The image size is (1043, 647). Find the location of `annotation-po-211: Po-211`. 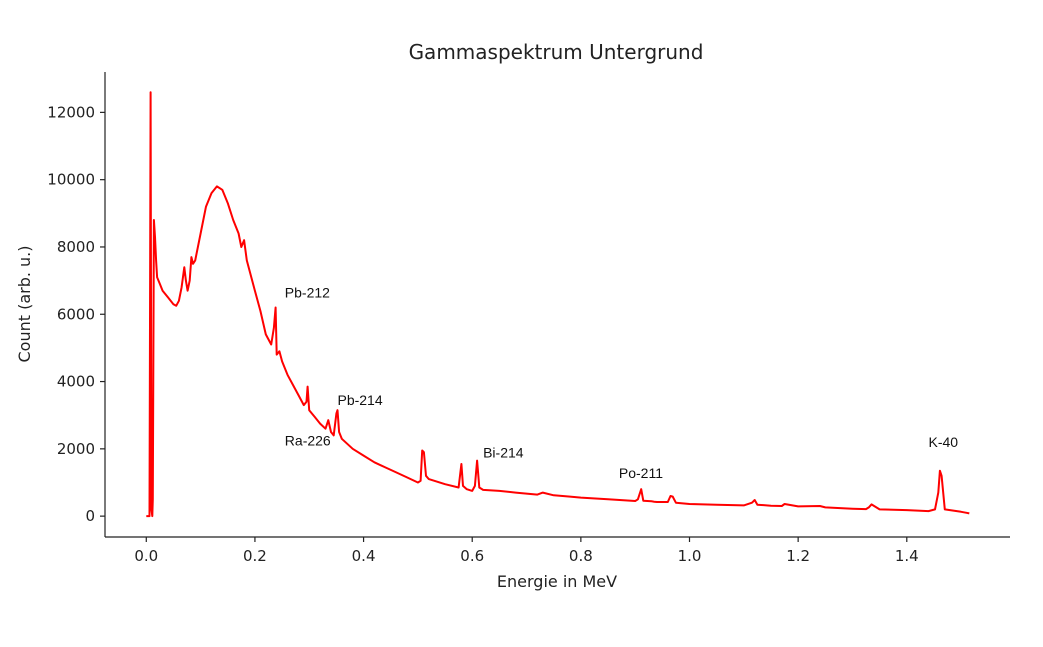

annotation-po-211: Po-211 is located at coordinates (641, 473).